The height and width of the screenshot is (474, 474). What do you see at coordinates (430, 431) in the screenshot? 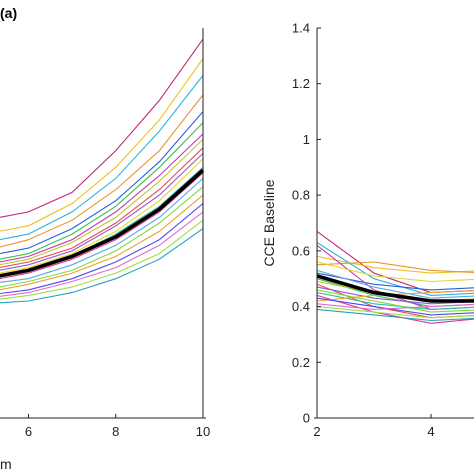
I see `x-tick-label: 4` at bounding box center [430, 431].